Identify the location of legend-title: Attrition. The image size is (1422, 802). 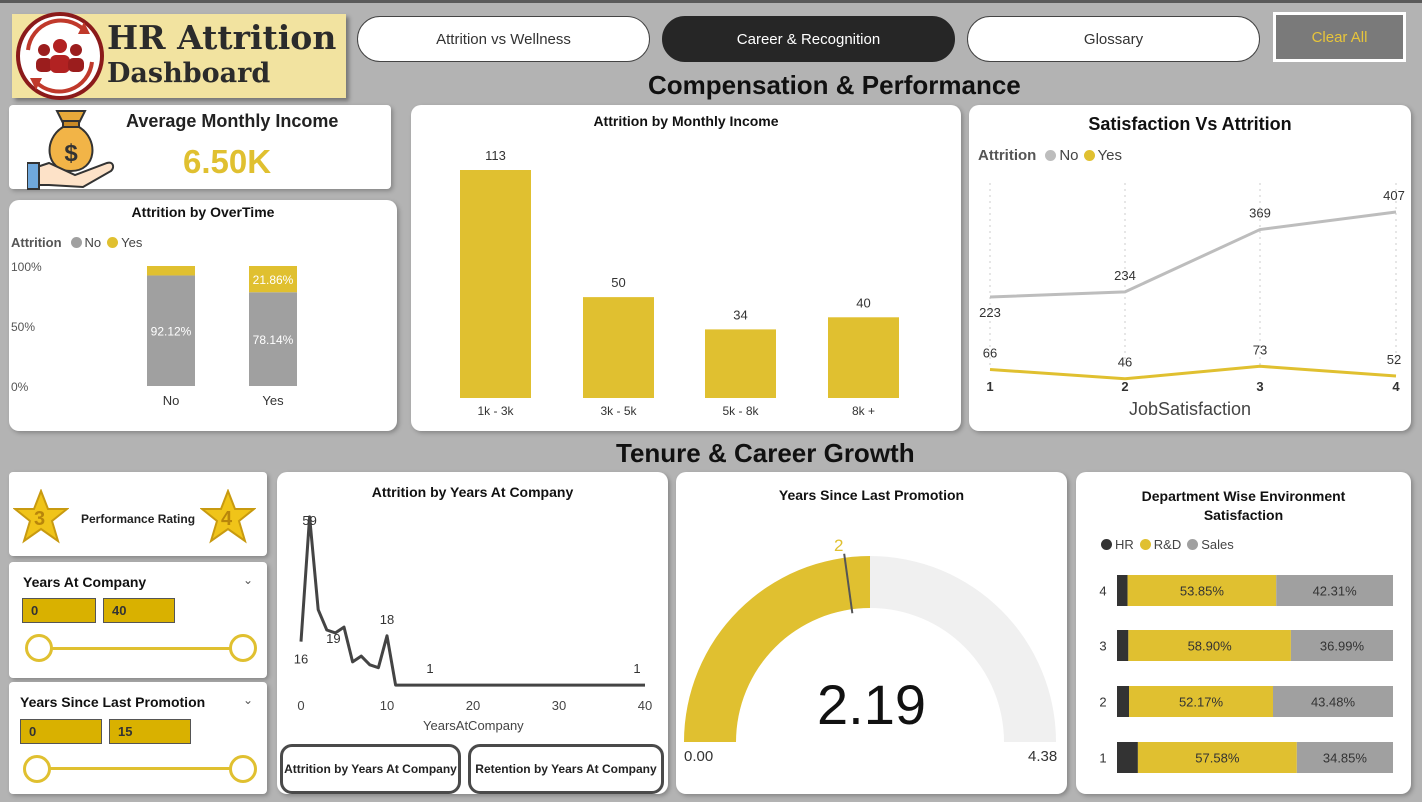
(1007, 155).